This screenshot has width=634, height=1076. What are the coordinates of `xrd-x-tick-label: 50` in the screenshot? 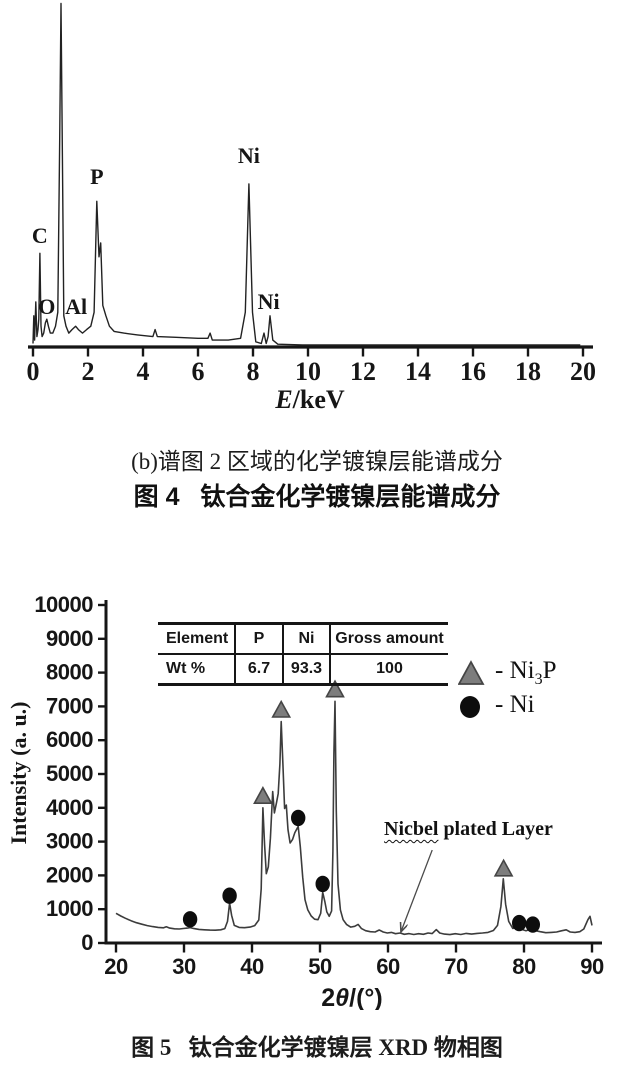 It's located at (320, 966).